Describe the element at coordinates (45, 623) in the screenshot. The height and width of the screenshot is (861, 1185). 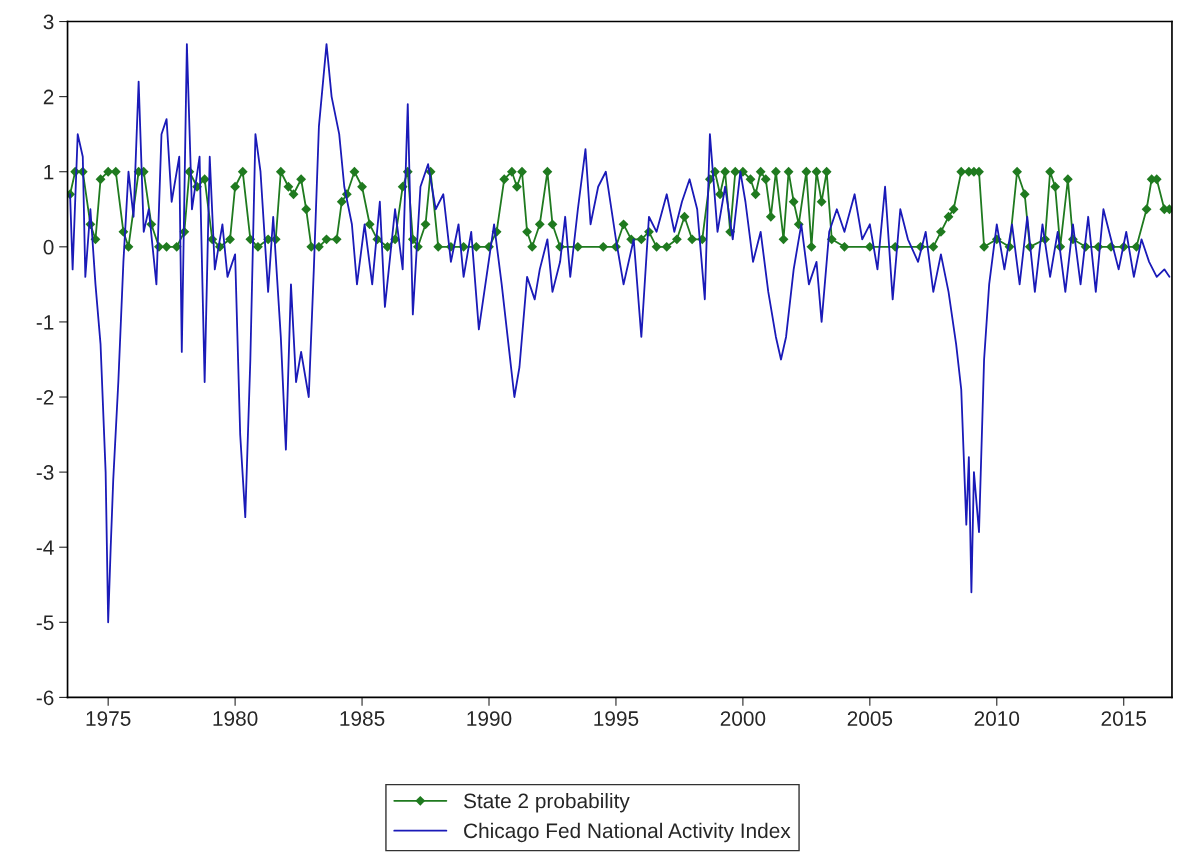
I see `y-tick-label: -5` at that location.